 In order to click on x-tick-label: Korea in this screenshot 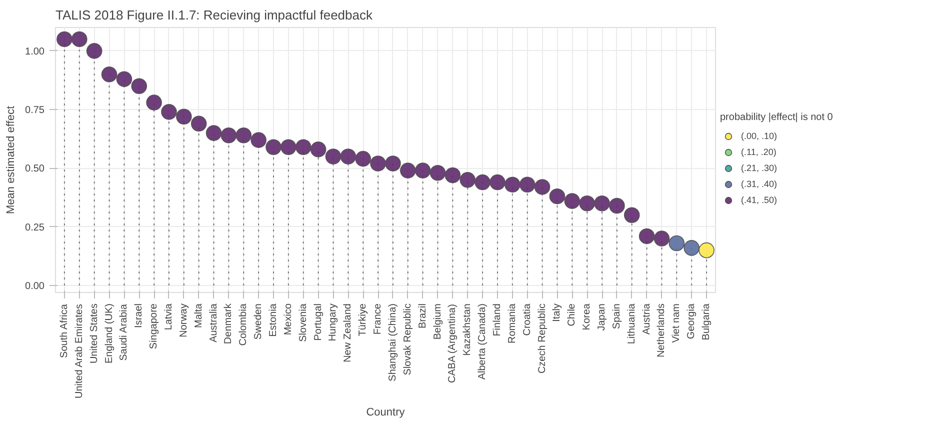, I will do `click(587, 316)`.